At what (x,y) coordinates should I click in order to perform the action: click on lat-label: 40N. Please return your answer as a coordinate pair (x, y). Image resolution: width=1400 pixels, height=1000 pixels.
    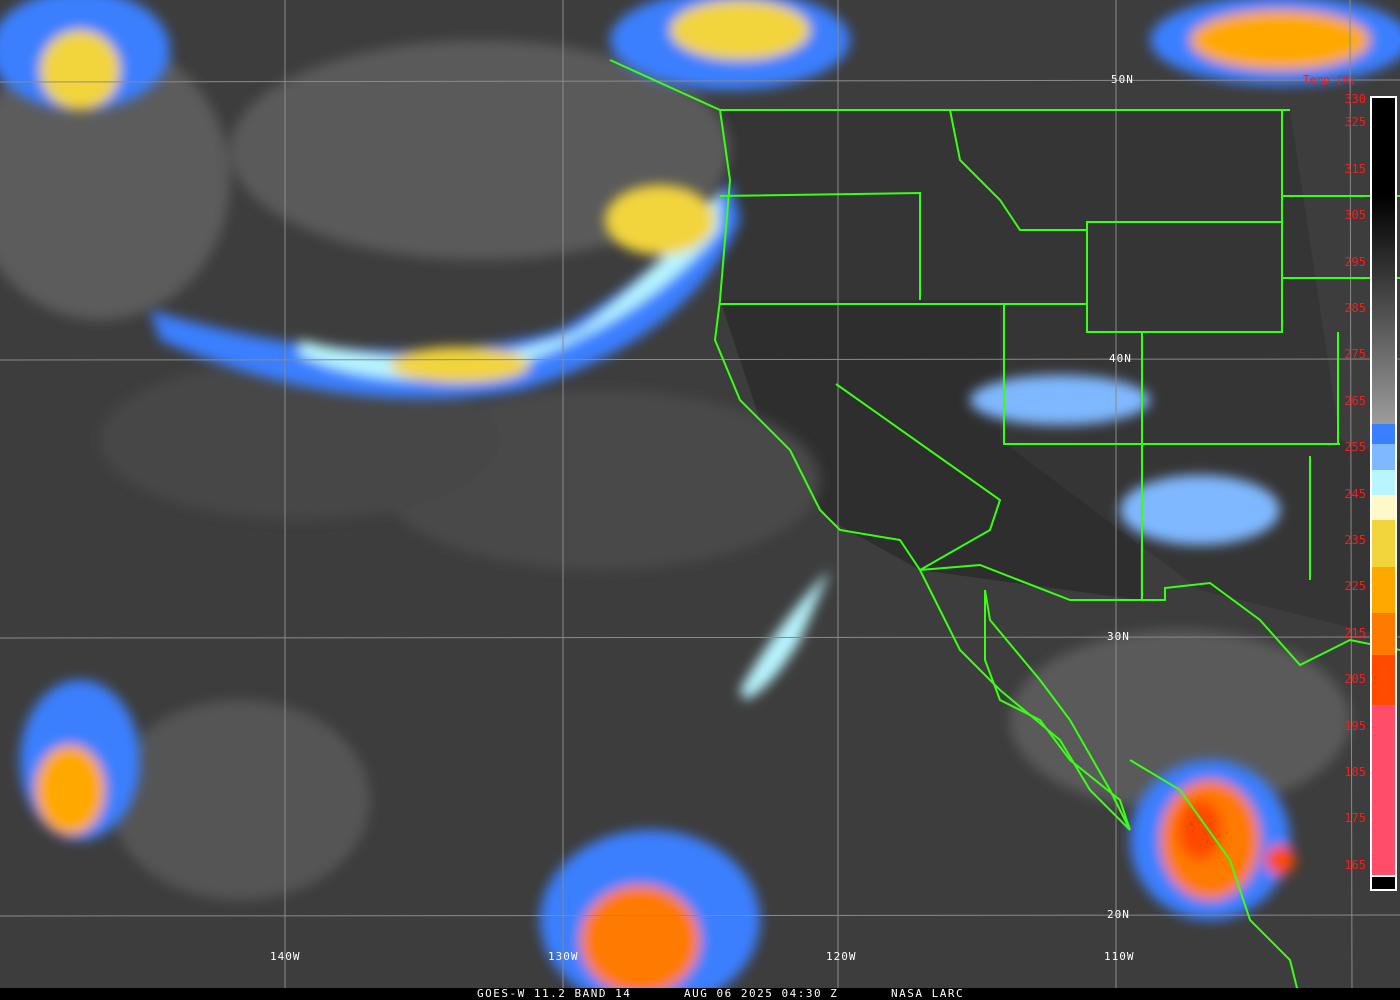
    Looking at the image, I should click on (1120, 358).